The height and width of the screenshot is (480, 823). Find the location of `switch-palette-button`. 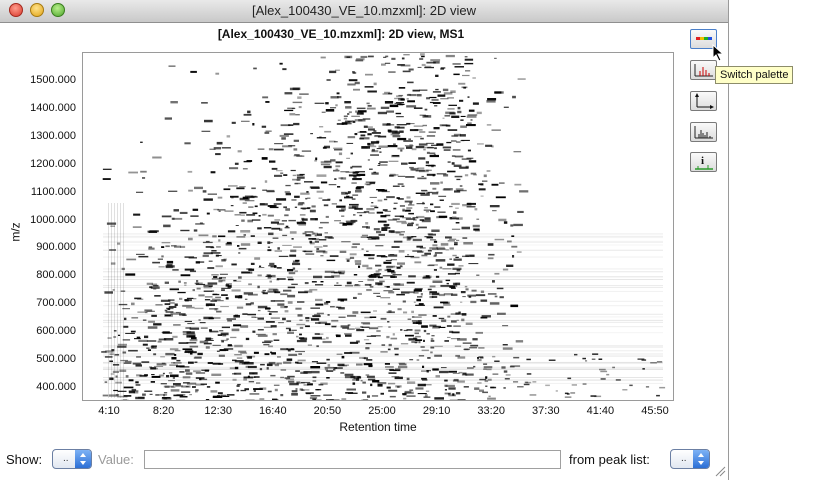

switch-palette-button is located at coordinates (703, 39).